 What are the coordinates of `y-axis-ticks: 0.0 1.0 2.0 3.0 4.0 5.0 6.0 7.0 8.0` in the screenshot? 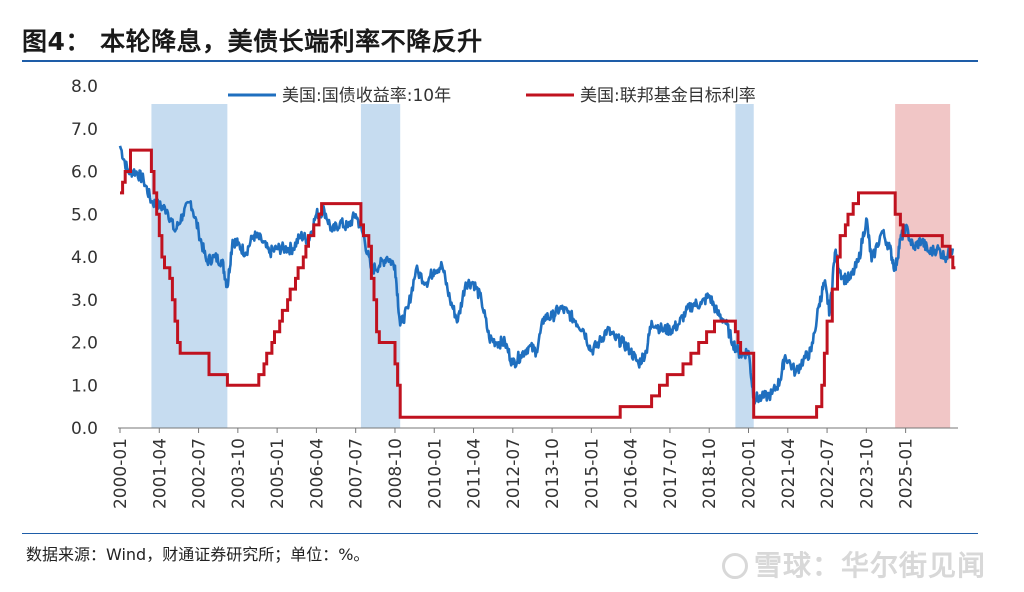 It's located at (84, 258).